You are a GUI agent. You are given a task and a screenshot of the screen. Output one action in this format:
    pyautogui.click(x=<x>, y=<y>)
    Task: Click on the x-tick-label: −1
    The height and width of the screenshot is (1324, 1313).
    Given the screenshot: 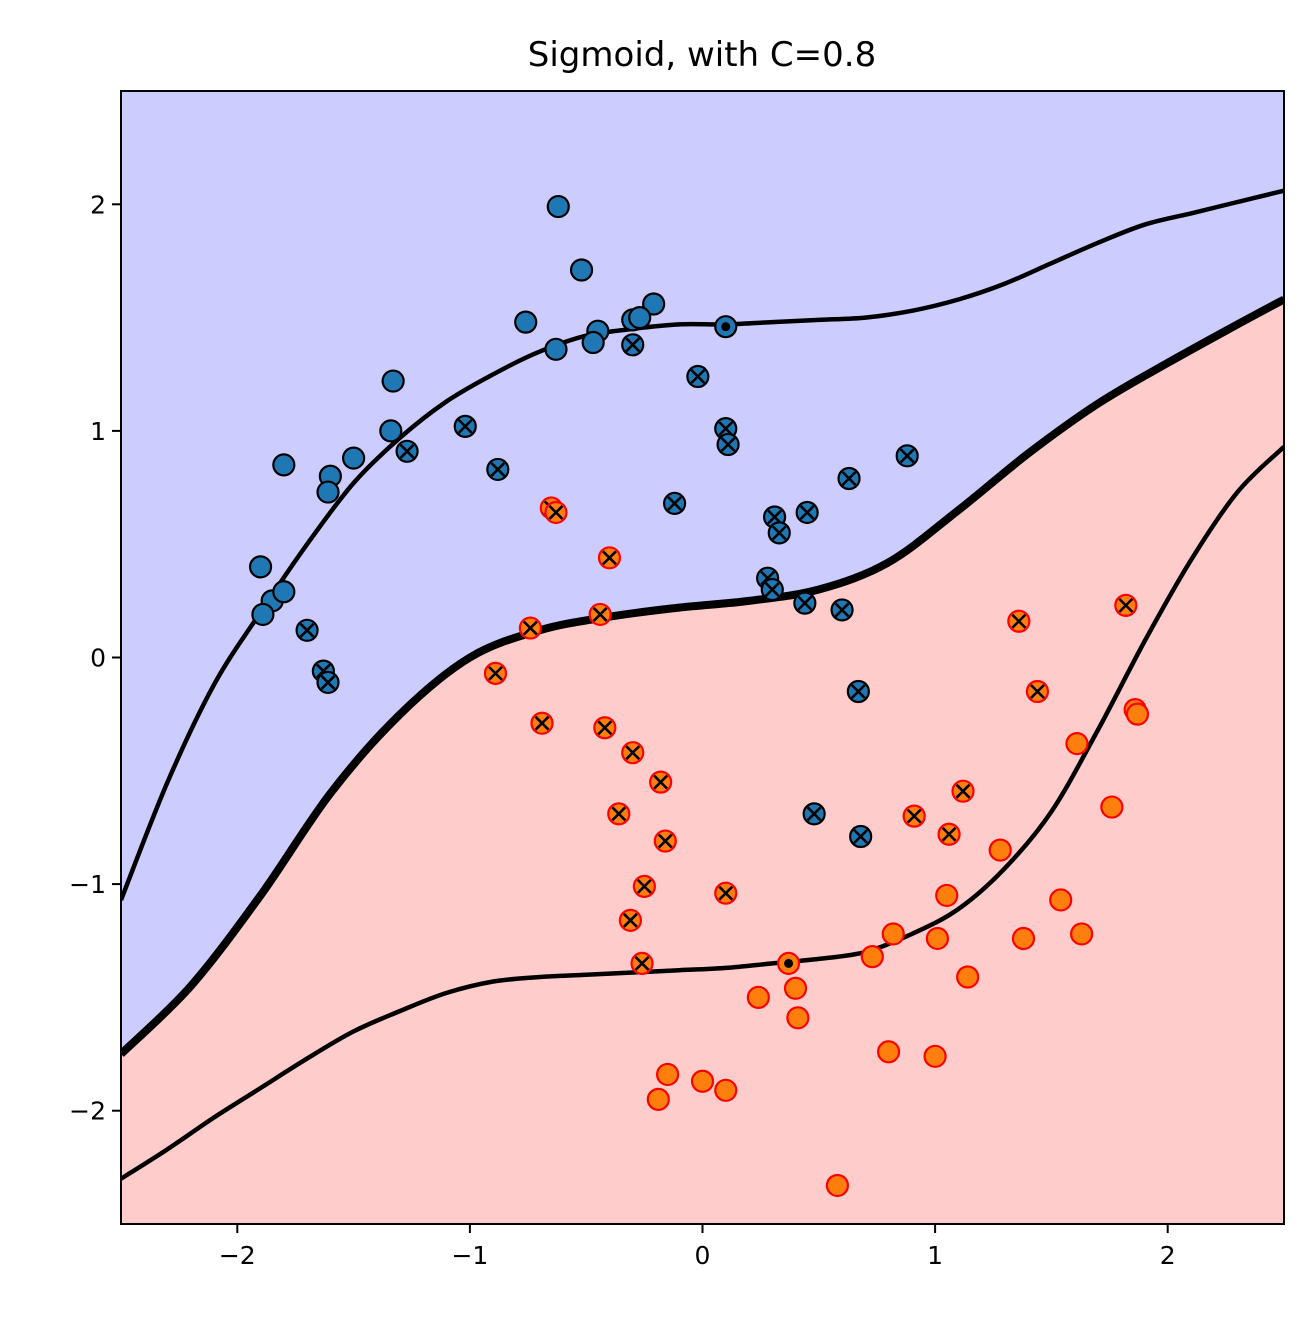 What is the action you would take?
    pyautogui.click(x=469, y=1255)
    